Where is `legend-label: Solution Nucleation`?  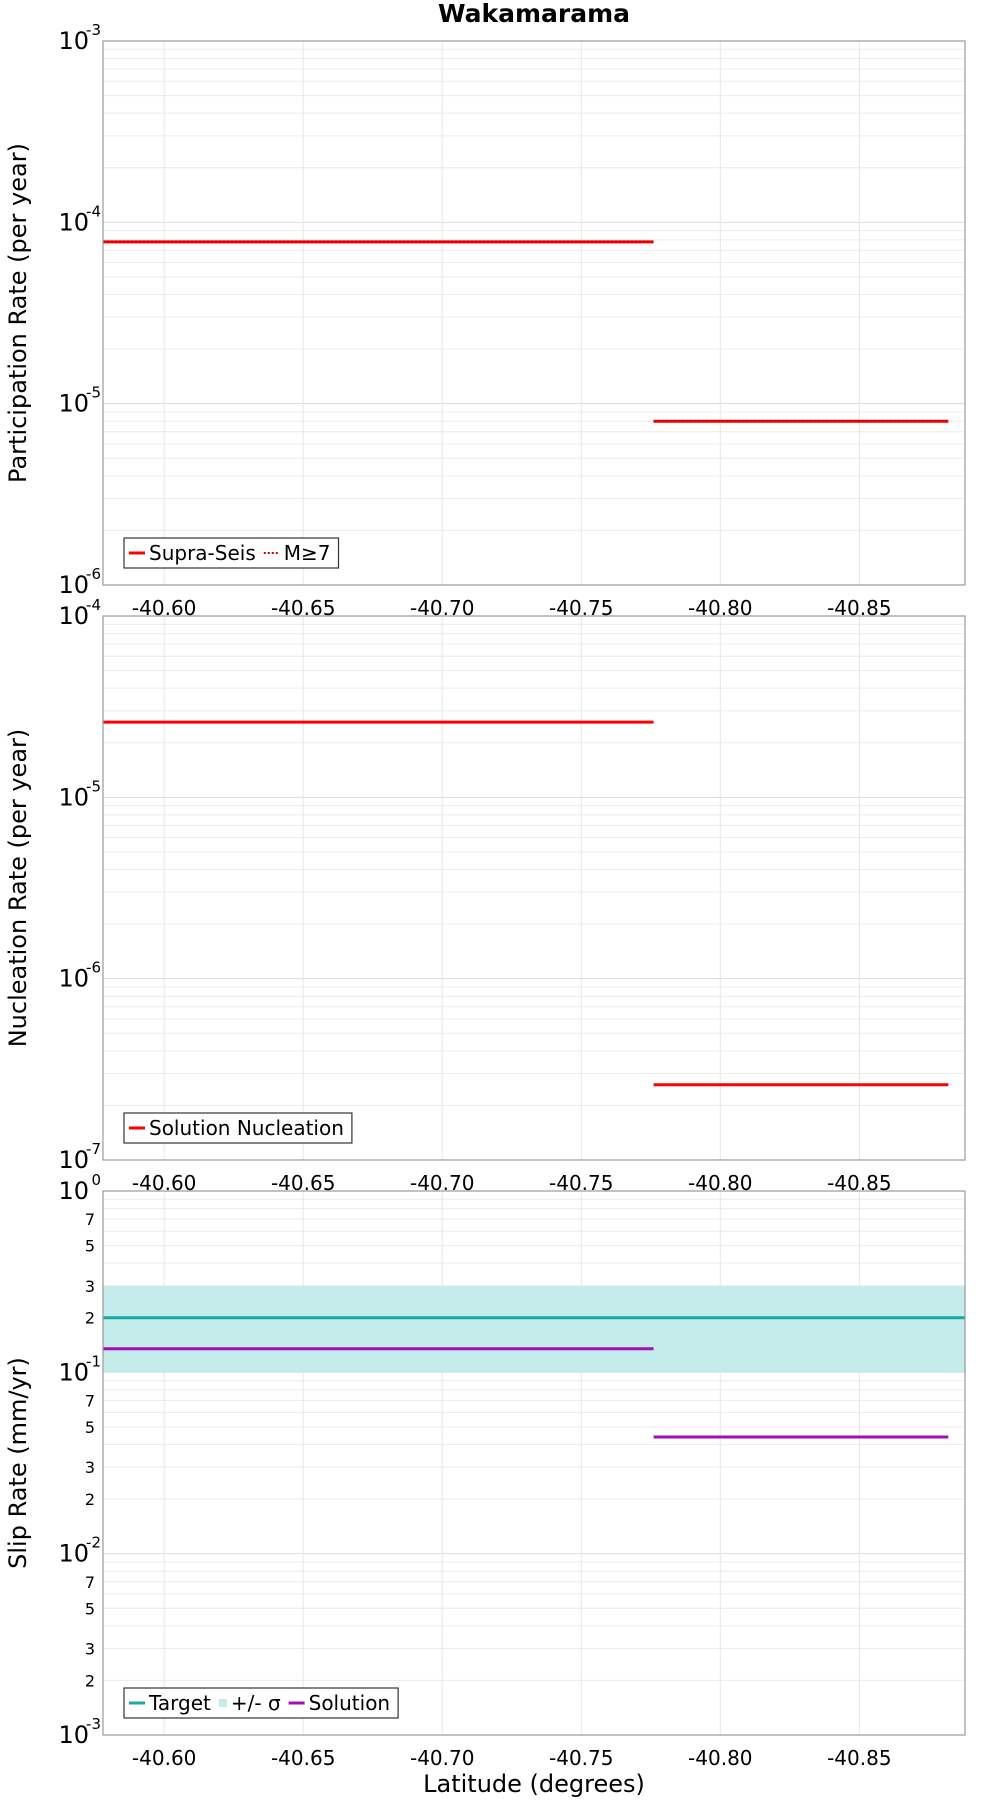
legend-label: Solution Nucleation is located at coordinates (246, 1128).